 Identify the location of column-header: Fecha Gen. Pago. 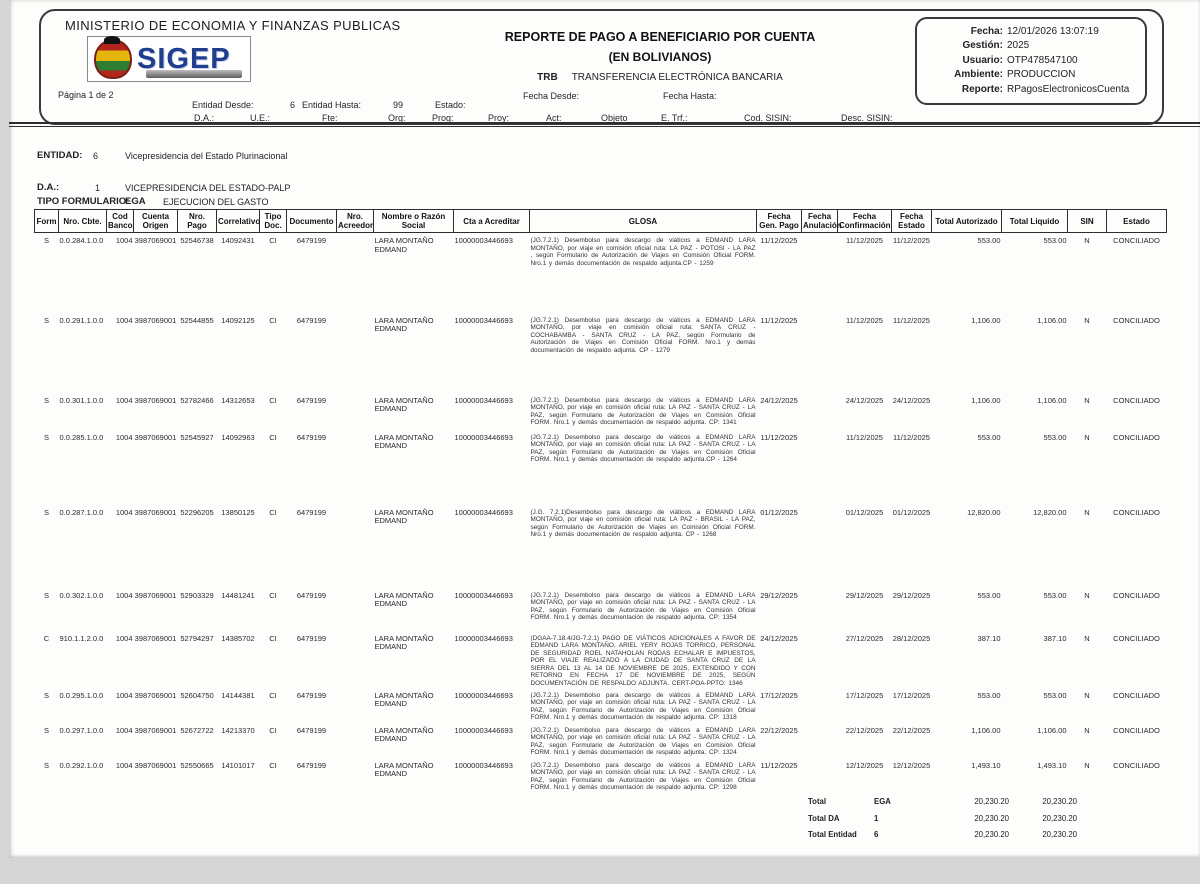
(779, 221).